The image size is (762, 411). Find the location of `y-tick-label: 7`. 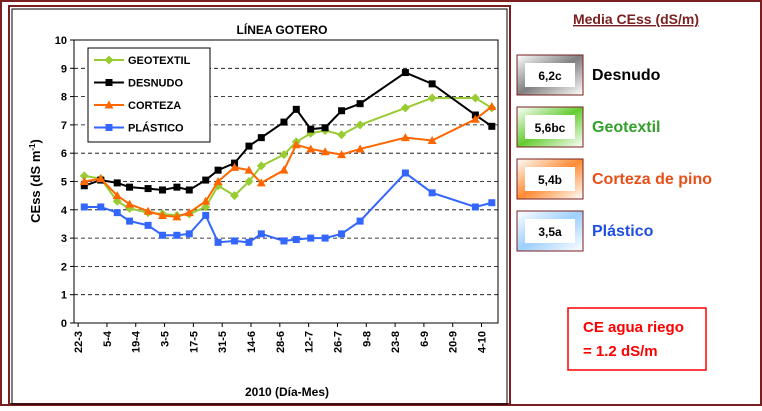

y-tick-label: 7 is located at coordinates (64, 126).